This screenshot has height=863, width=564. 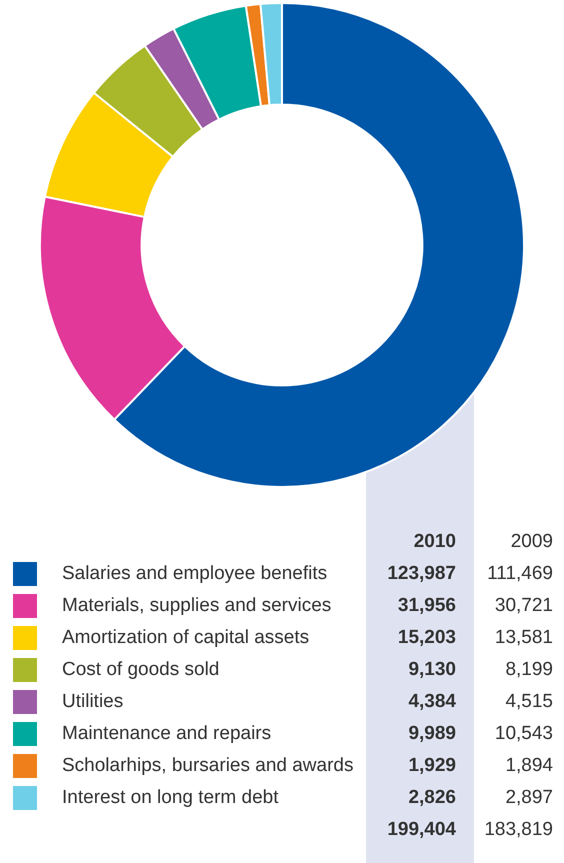 I want to click on text: 1,894, so click(x=529, y=766).